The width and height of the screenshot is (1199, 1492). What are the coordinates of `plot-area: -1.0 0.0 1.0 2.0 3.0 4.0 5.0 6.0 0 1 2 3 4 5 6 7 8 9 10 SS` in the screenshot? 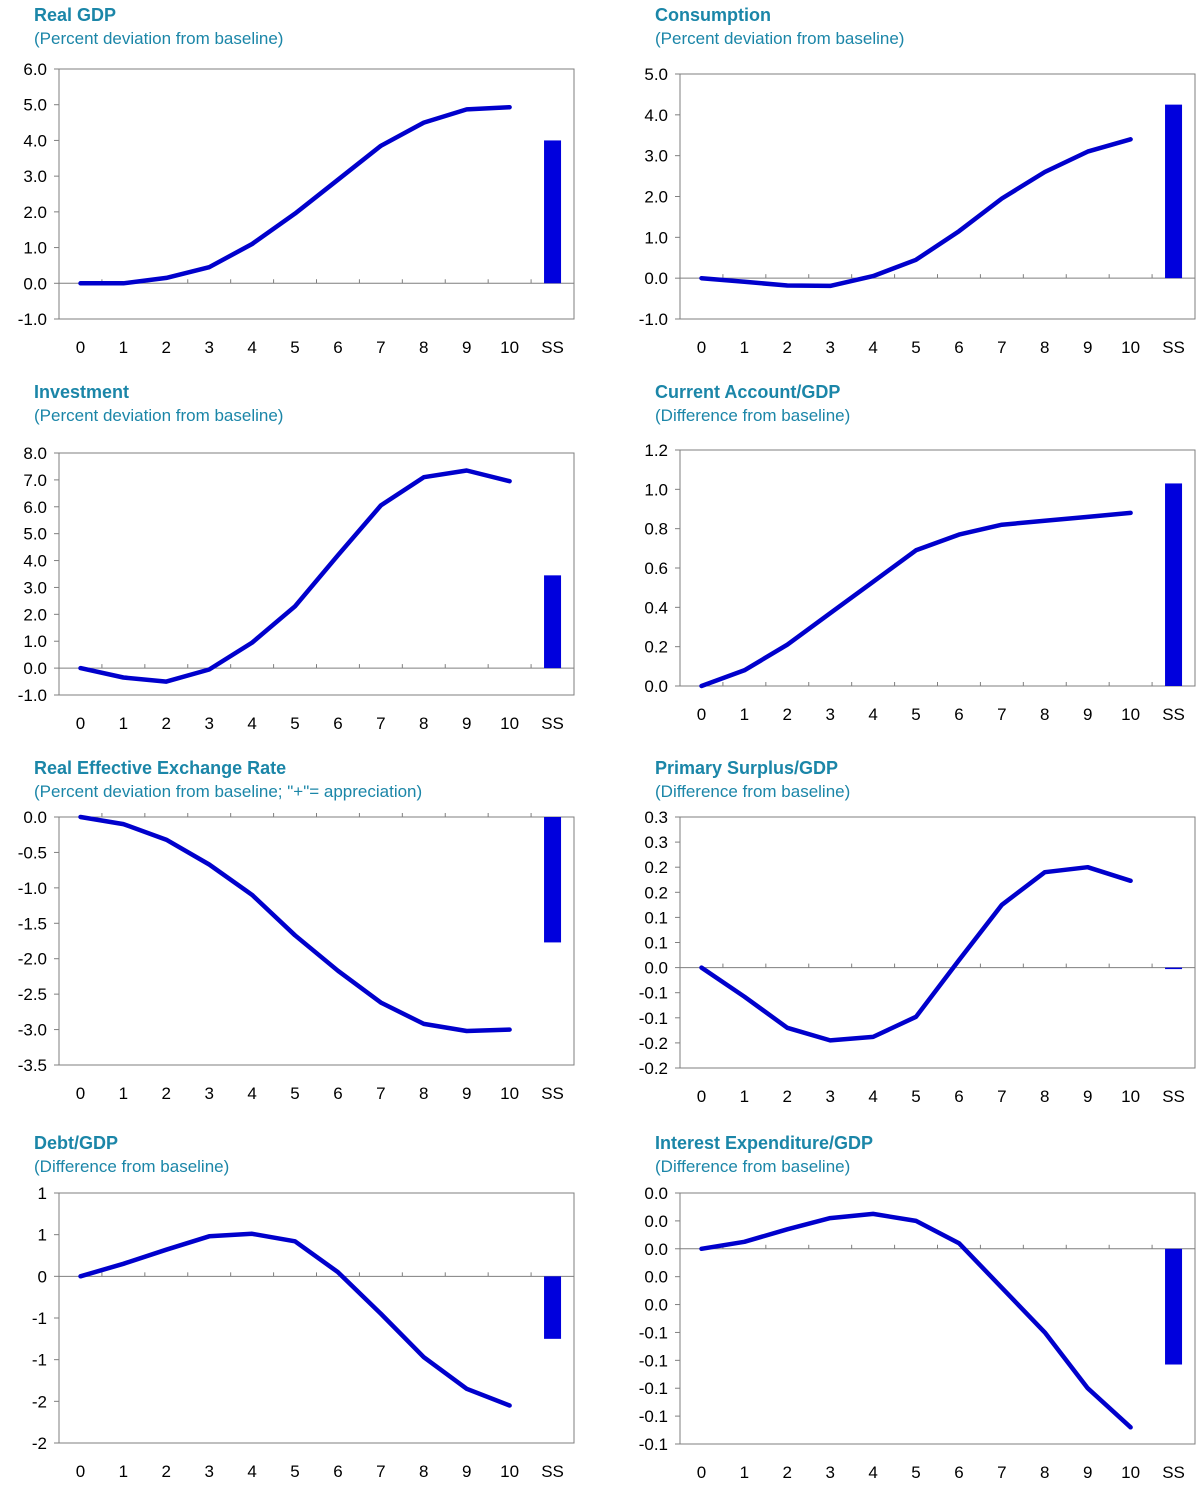 It's located at (296, 208).